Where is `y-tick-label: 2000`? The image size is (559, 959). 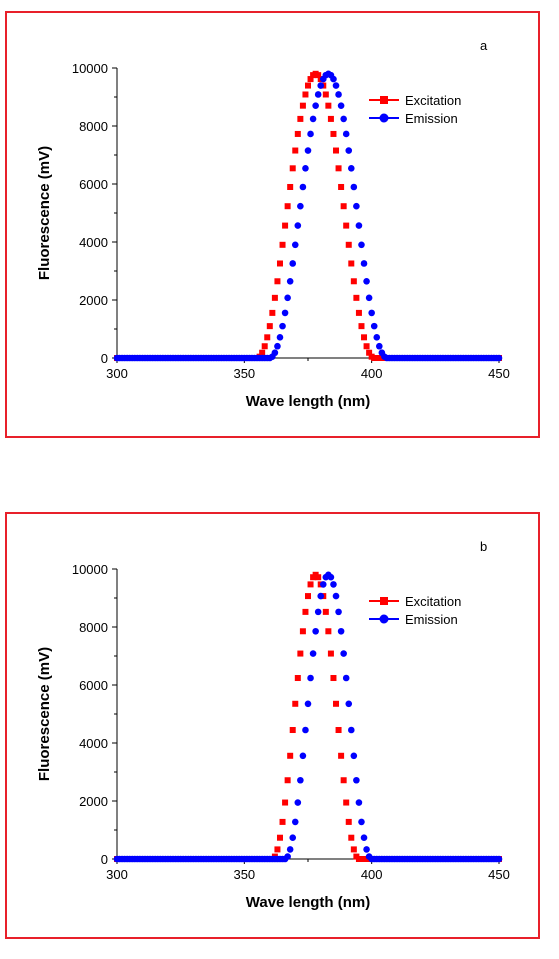 y-tick-label: 2000 is located at coordinates (93, 300).